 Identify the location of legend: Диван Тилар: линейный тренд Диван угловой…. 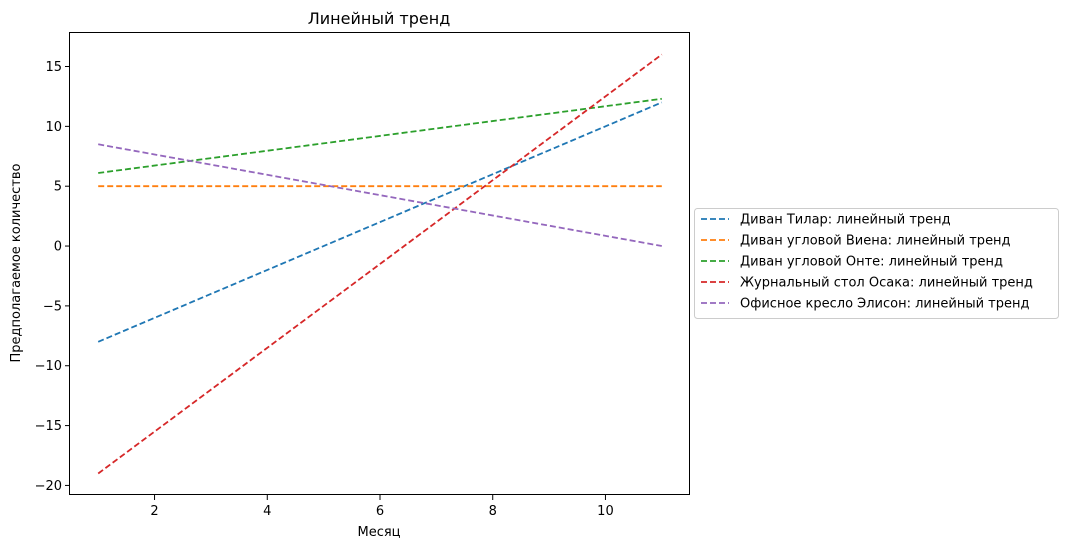
(876, 263).